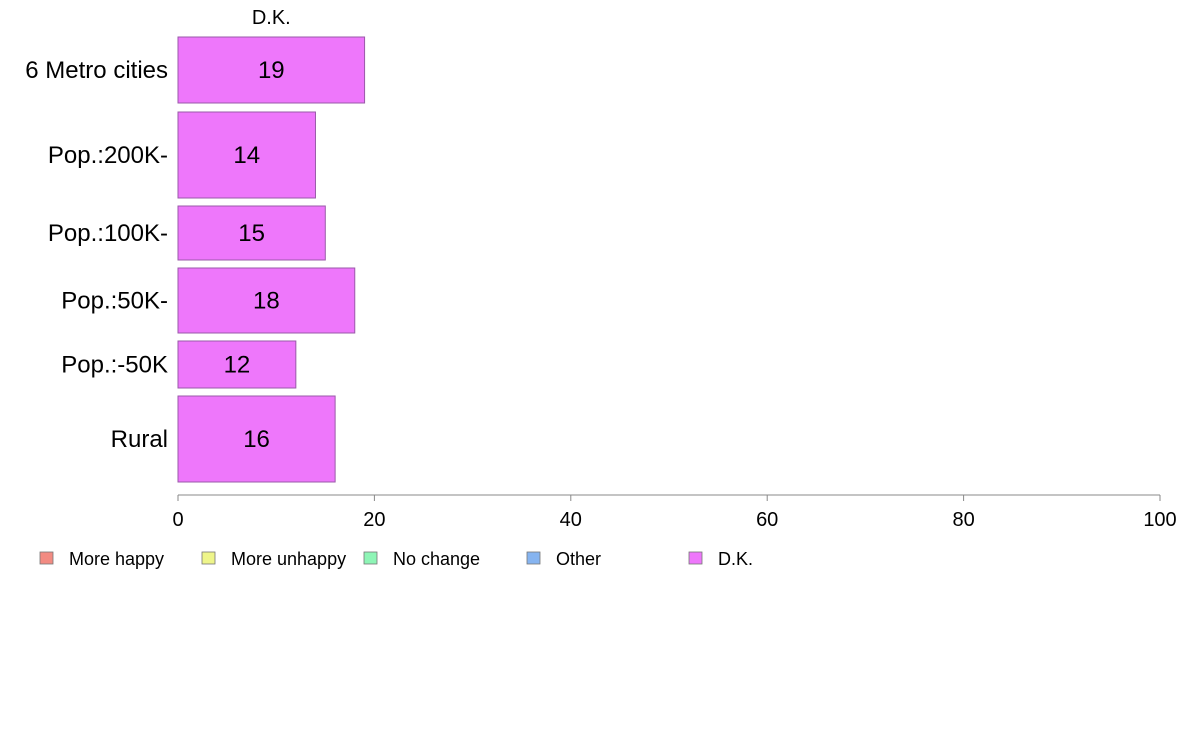 This screenshot has height=741, width=1188. I want to click on bar-row: 15 Pop.:100K-, so click(187, 233).